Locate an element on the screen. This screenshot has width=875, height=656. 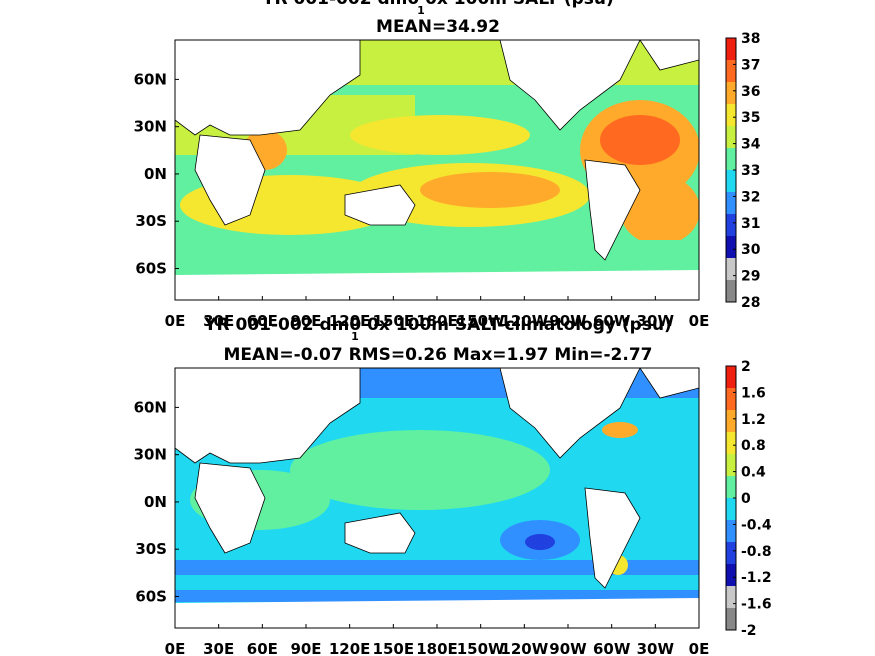
x-tick-label: 60W is located at coordinates (612, 321).